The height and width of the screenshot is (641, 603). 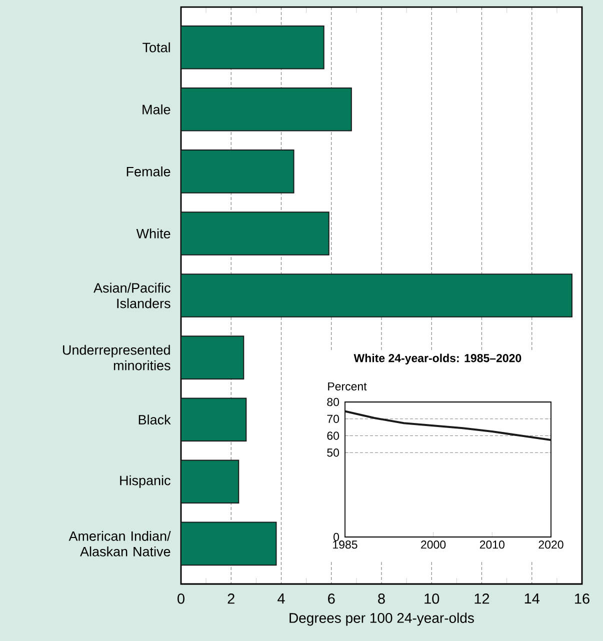 I want to click on x-tick-label: 2000, so click(x=433, y=544).